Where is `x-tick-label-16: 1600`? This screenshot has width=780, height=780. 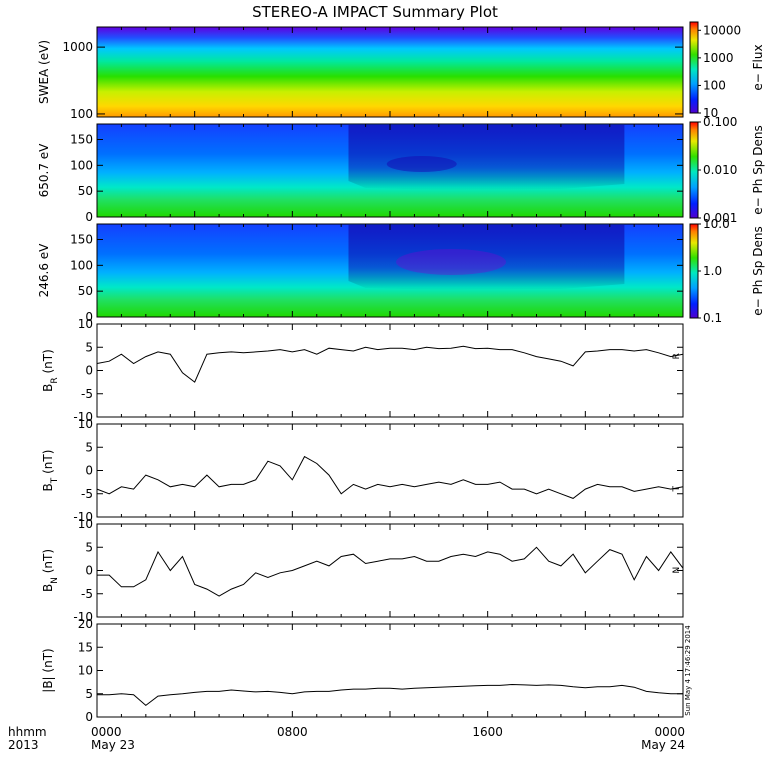
x-tick-label-16: 1600 is located at coordinates (487, 732).